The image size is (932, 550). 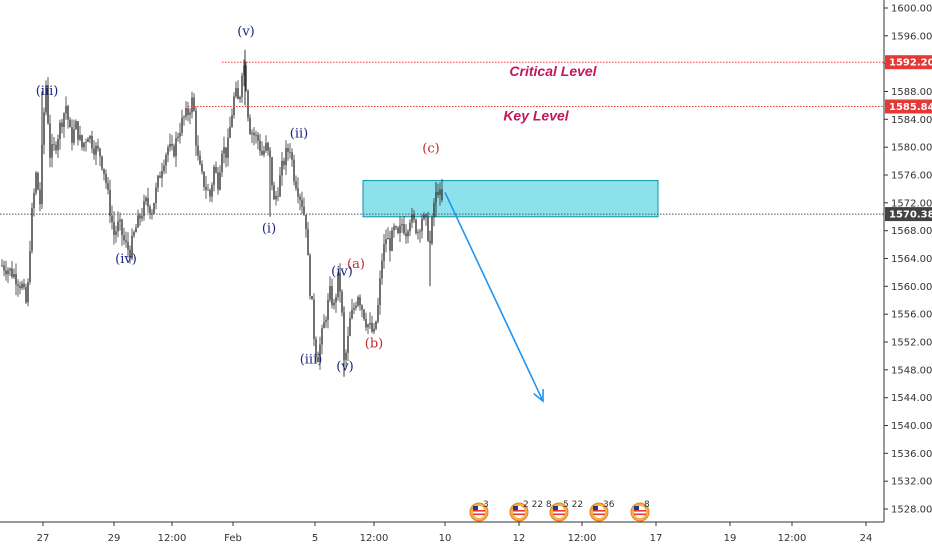 What do you see at coordinates (315, 538) in the screenshot?
I see `time-tick-label: 5` at bounding box center [315, 538].